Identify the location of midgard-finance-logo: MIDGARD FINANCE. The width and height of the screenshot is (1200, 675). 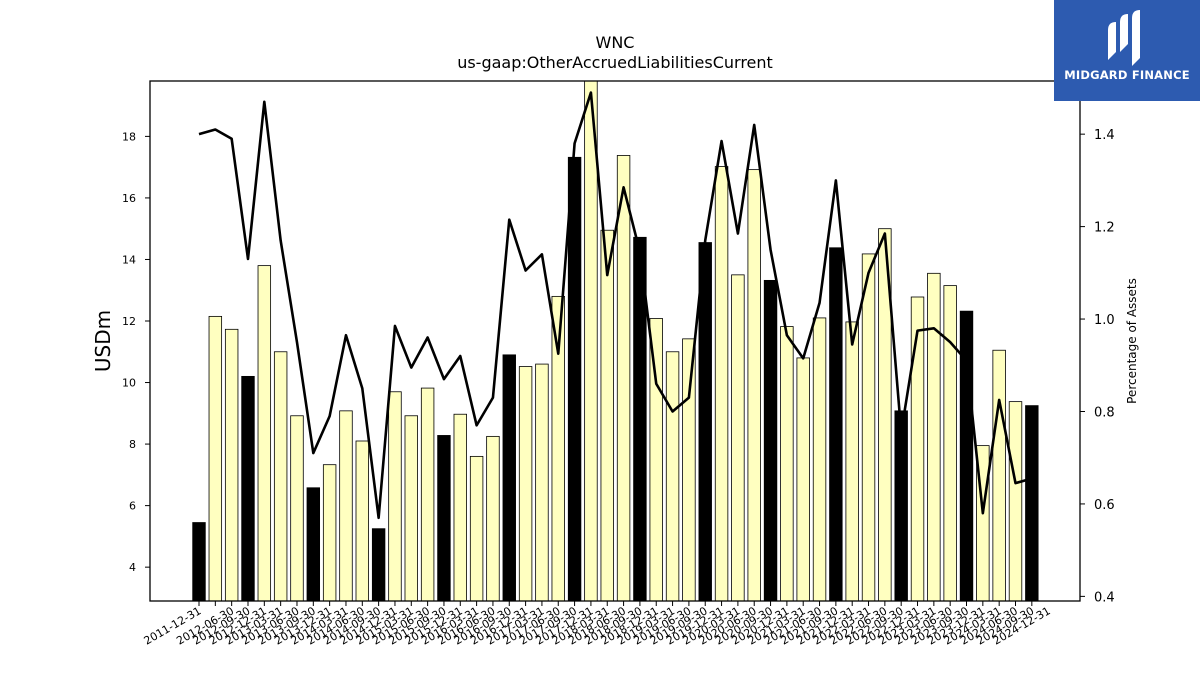
(1127, 50).